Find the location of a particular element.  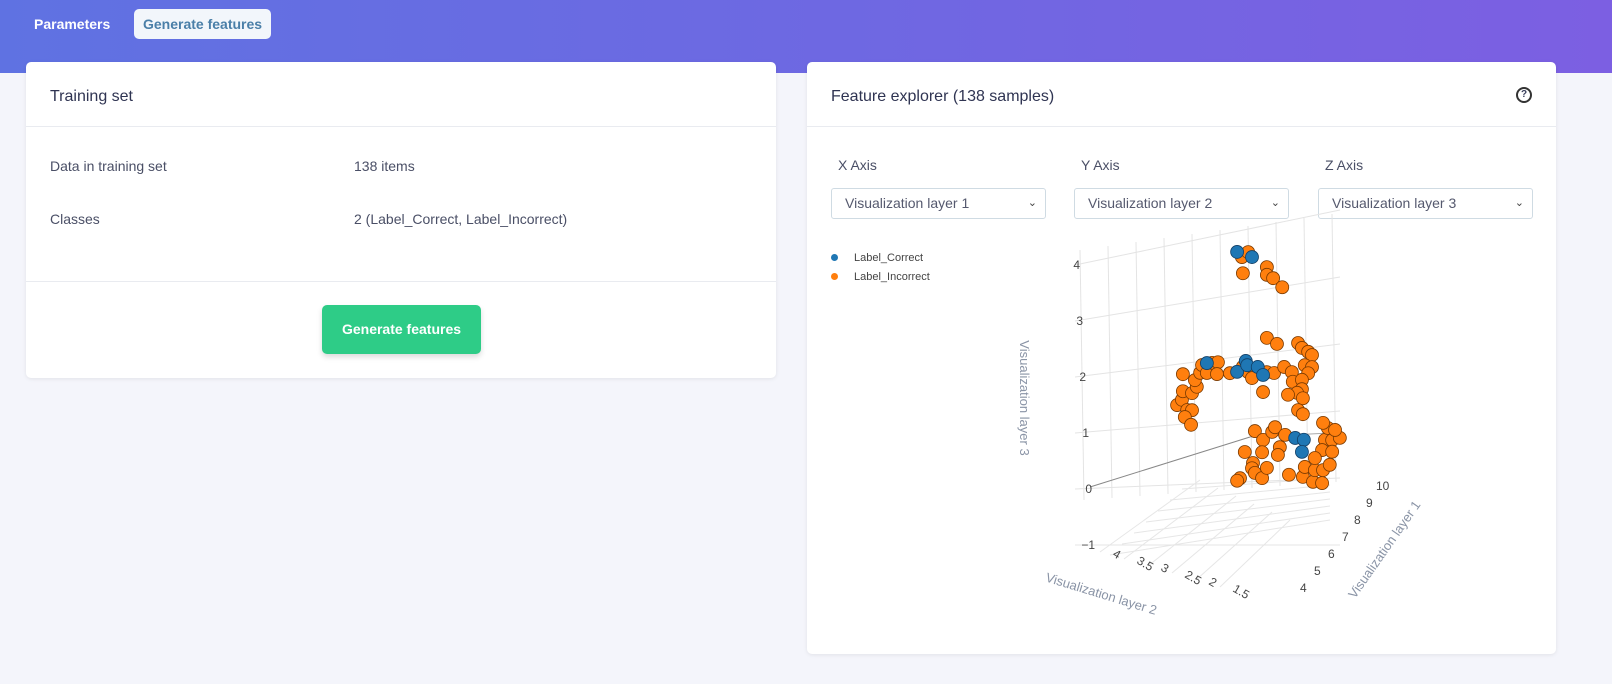

z-axis-select: Visualization layer 3 ⌄ is located at coordinates (1425, 203).